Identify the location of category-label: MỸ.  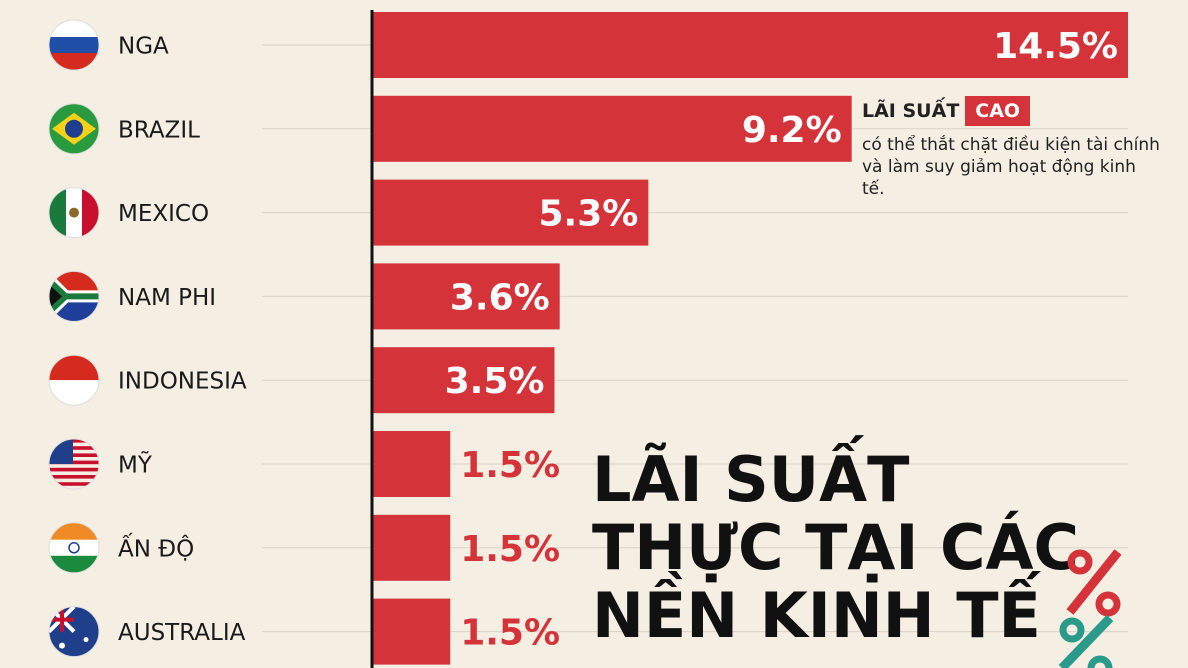
(135, 465).